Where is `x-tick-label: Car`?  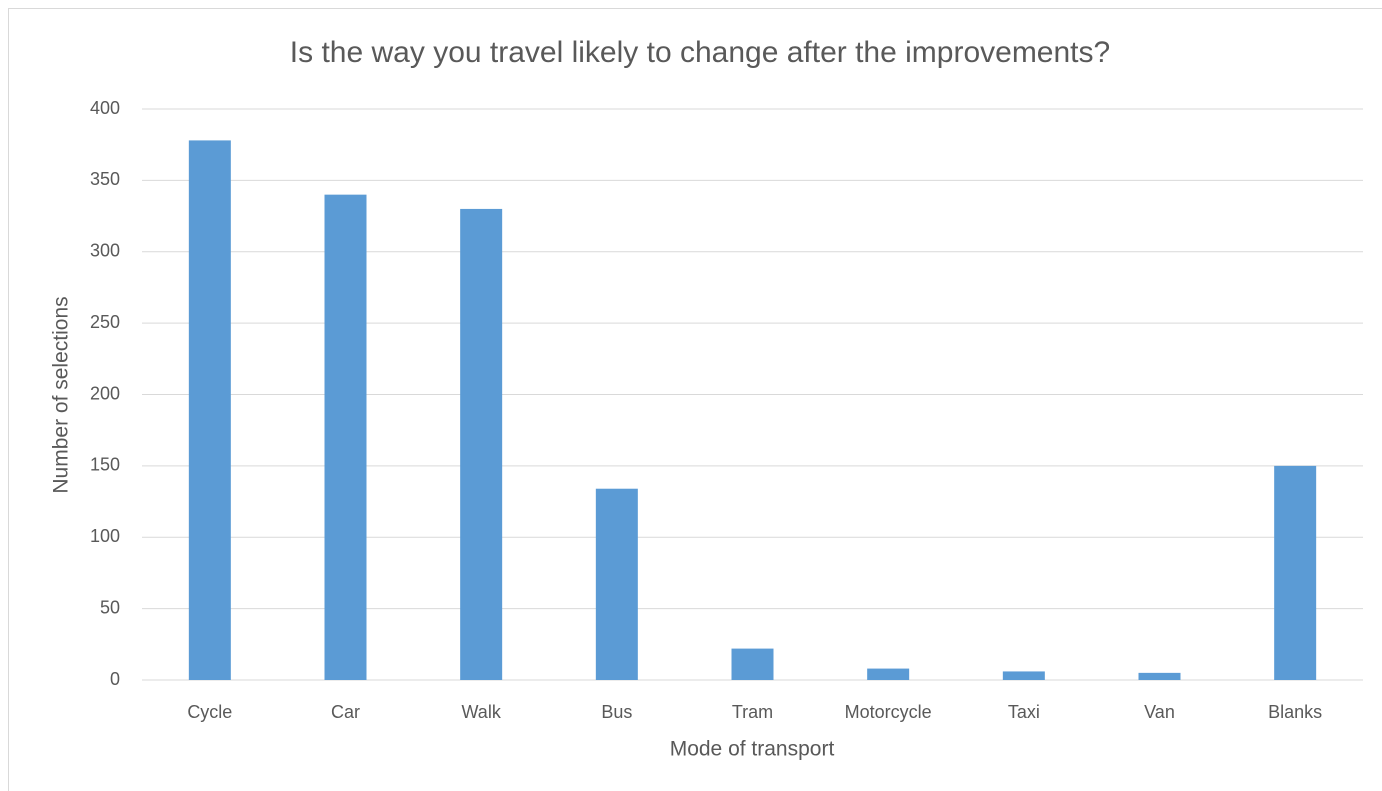 x-tick-label: Car is located at coordinates (345, 712).